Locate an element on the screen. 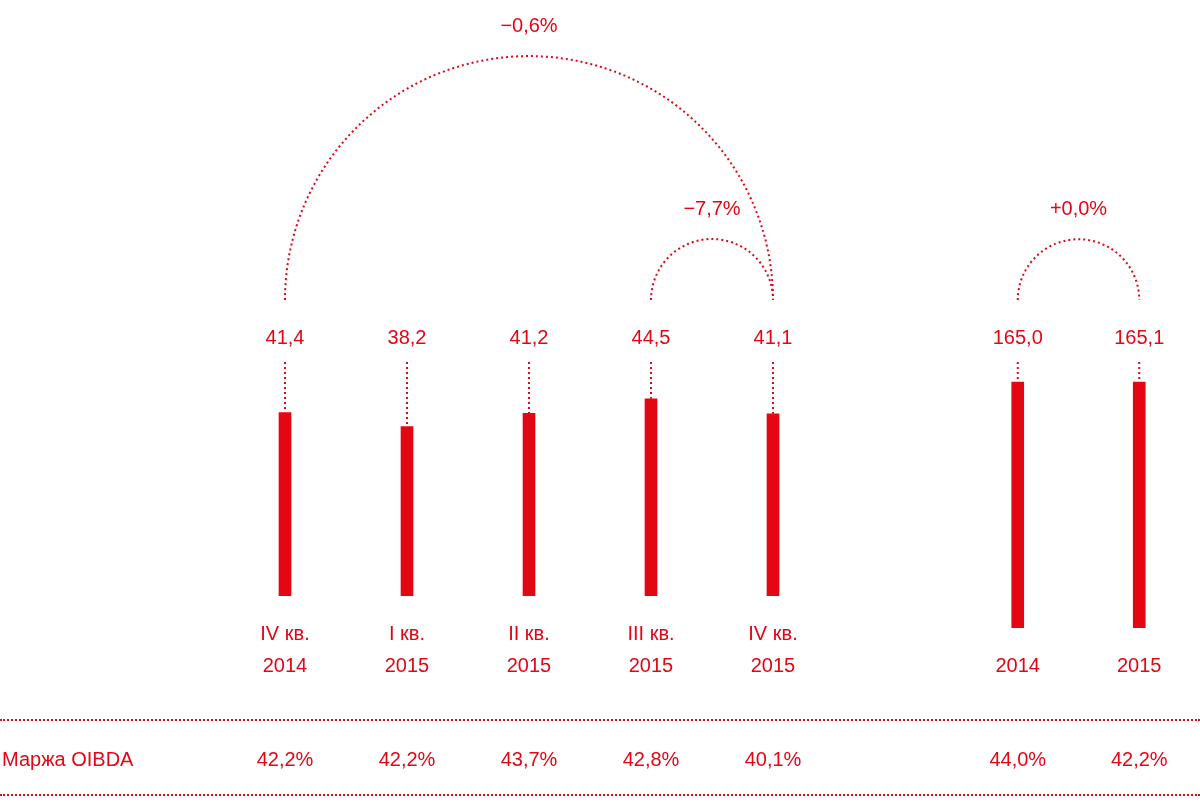  data-label: 41,2 is located at coordinates (529, 336).